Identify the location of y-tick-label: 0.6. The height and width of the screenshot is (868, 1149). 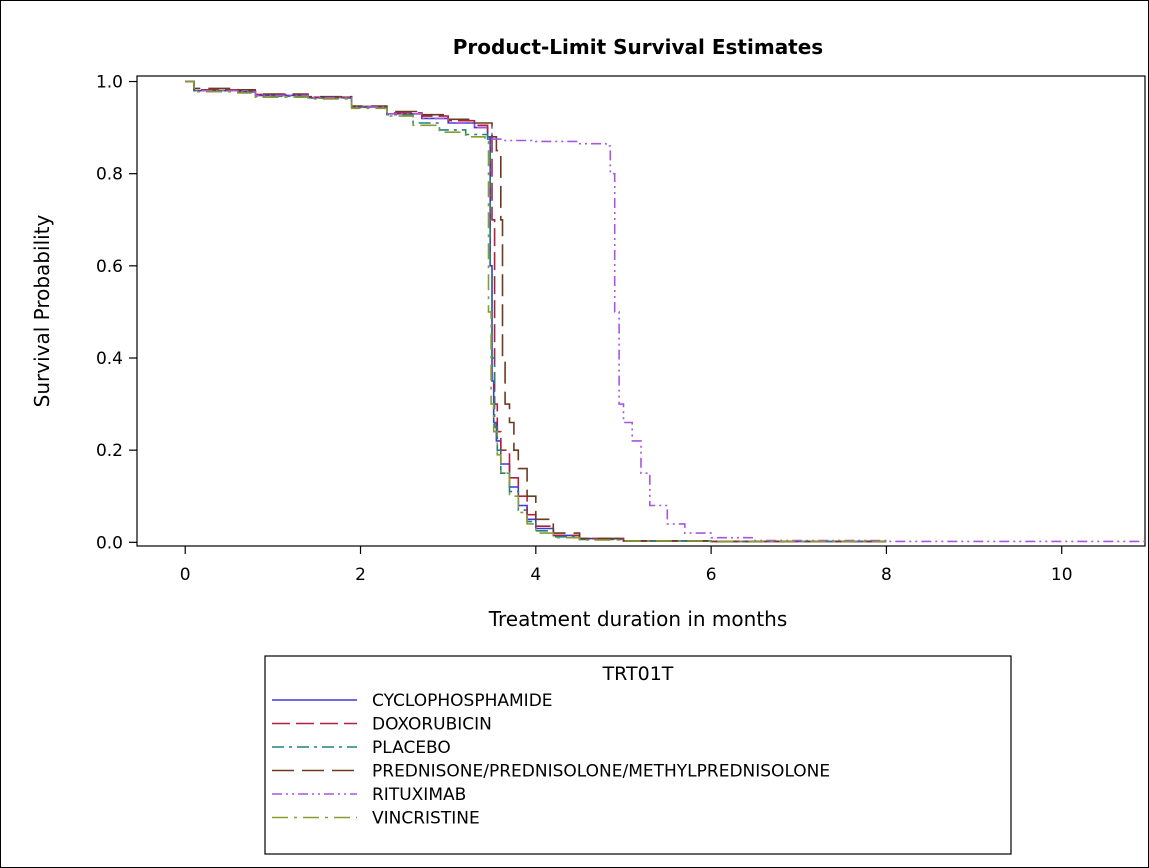
(109, 267).